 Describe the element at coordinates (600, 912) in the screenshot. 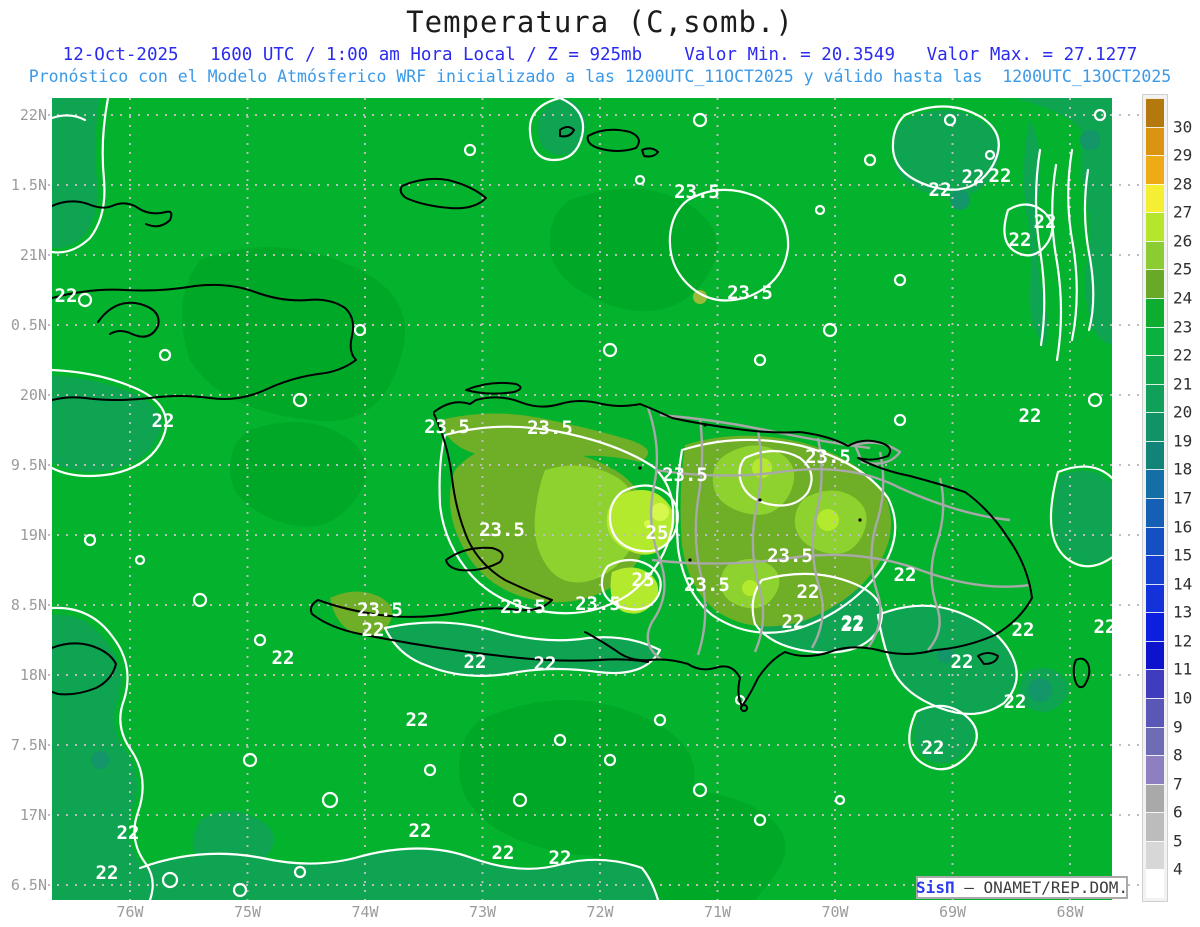

I see `lon-tick-label: 72W` at that location.